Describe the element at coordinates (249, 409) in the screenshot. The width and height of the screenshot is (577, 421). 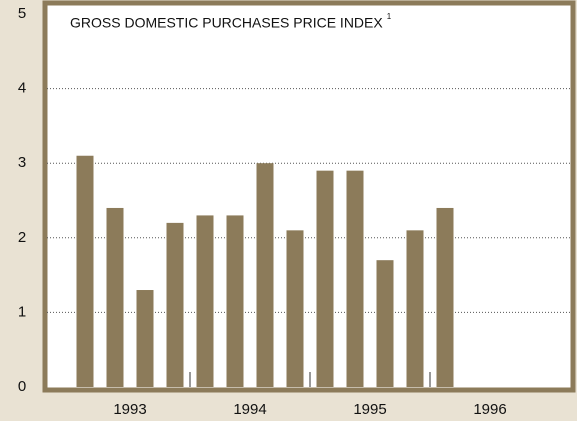
I see `x-tick-label: 1994` at that location.